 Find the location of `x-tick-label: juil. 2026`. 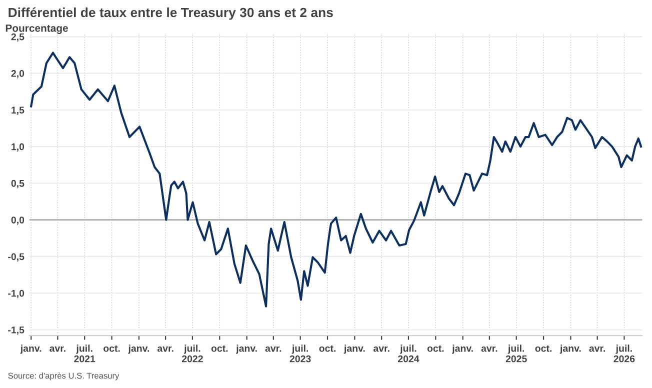

x-tick-label: juil. 2026 is located at coordinates (624, 353).